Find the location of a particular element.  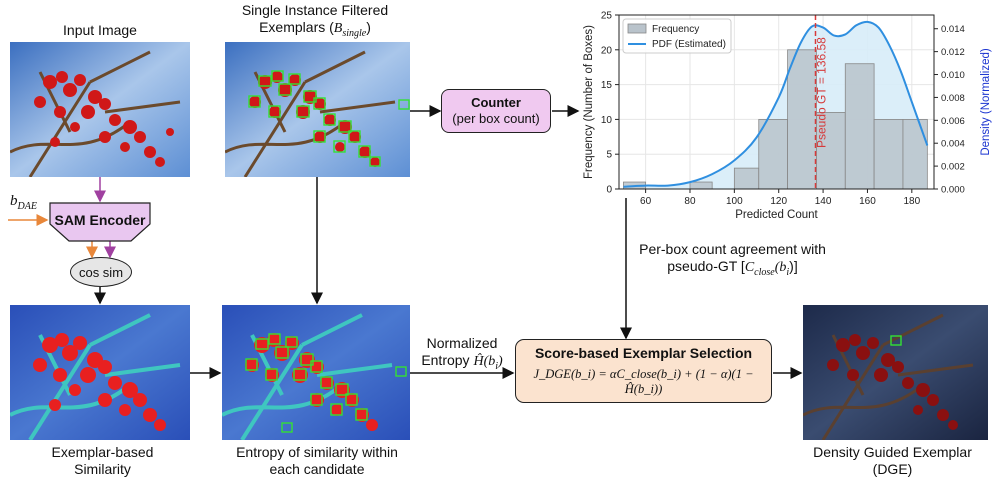

y2-tick-label: 0.000 is located at coordinates (953, 190).